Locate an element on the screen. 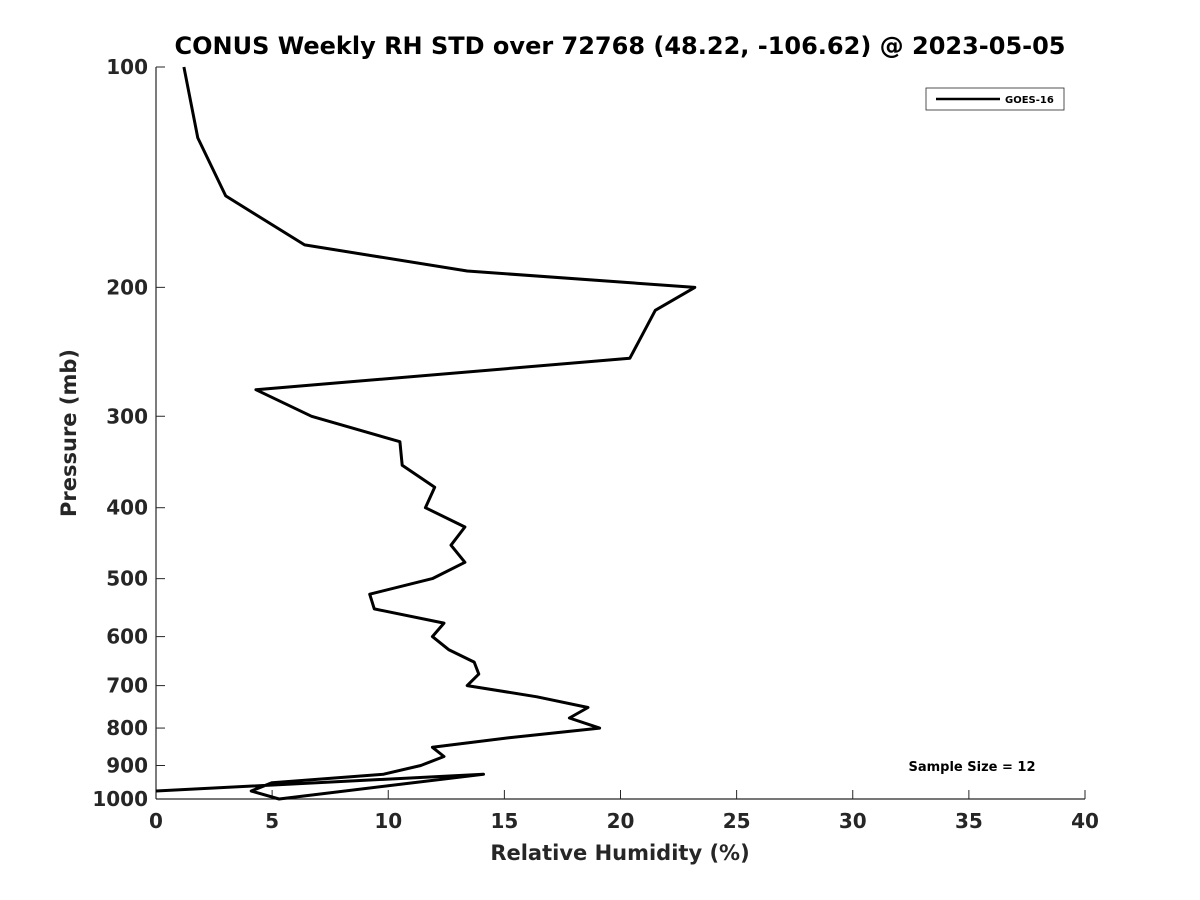 Image resolution: width=1200 pixels, height=900 pixels. y-axis-ticks: 100 200 300 400 500 600 700 800 900 1000 is located at coordinates (128, 433).